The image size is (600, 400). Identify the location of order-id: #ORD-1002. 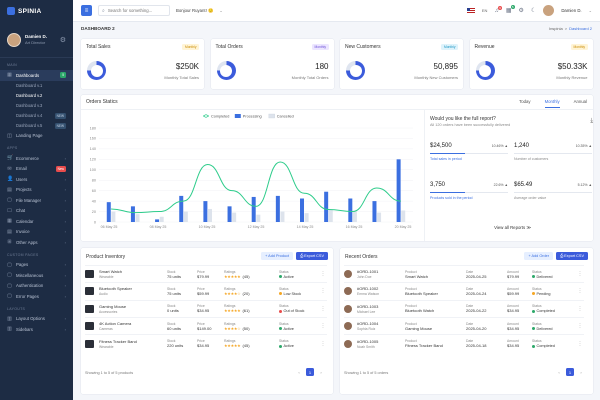
(368, 289).